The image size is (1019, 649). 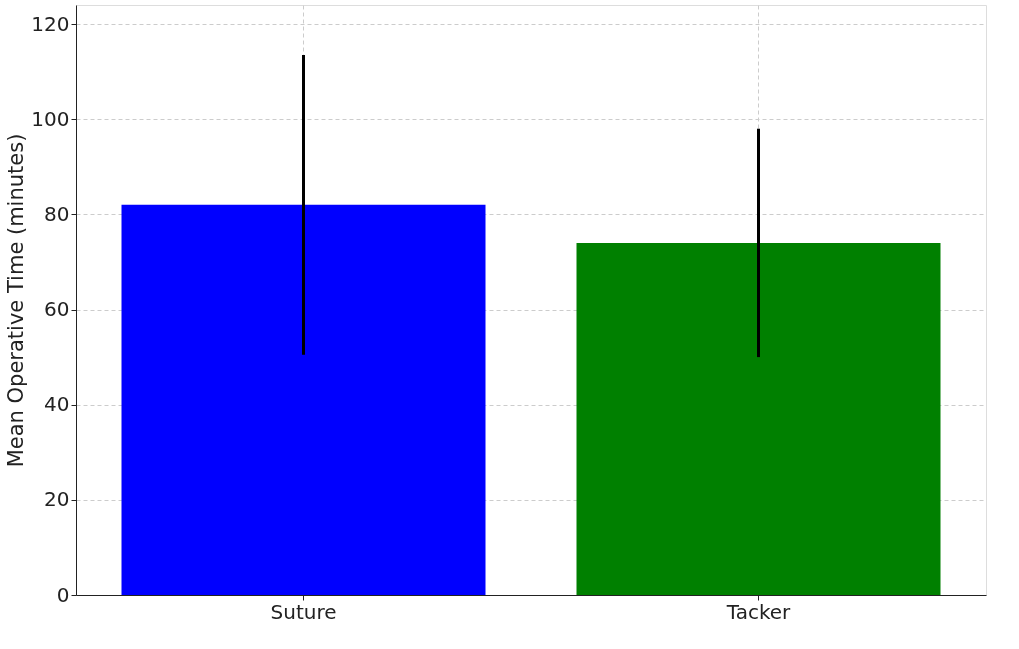 I want to click on x-tick-label: Tacker, so click(x=758, y=611).